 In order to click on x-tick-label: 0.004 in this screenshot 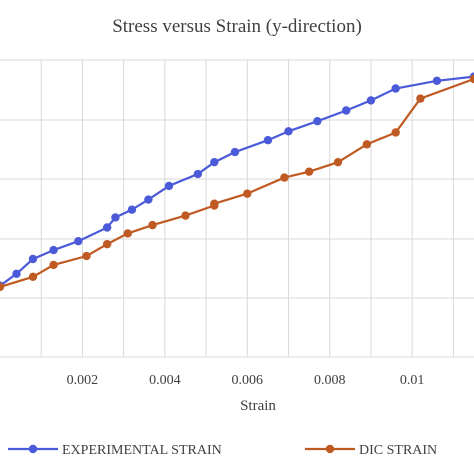, I will do `click(165, 380)`.